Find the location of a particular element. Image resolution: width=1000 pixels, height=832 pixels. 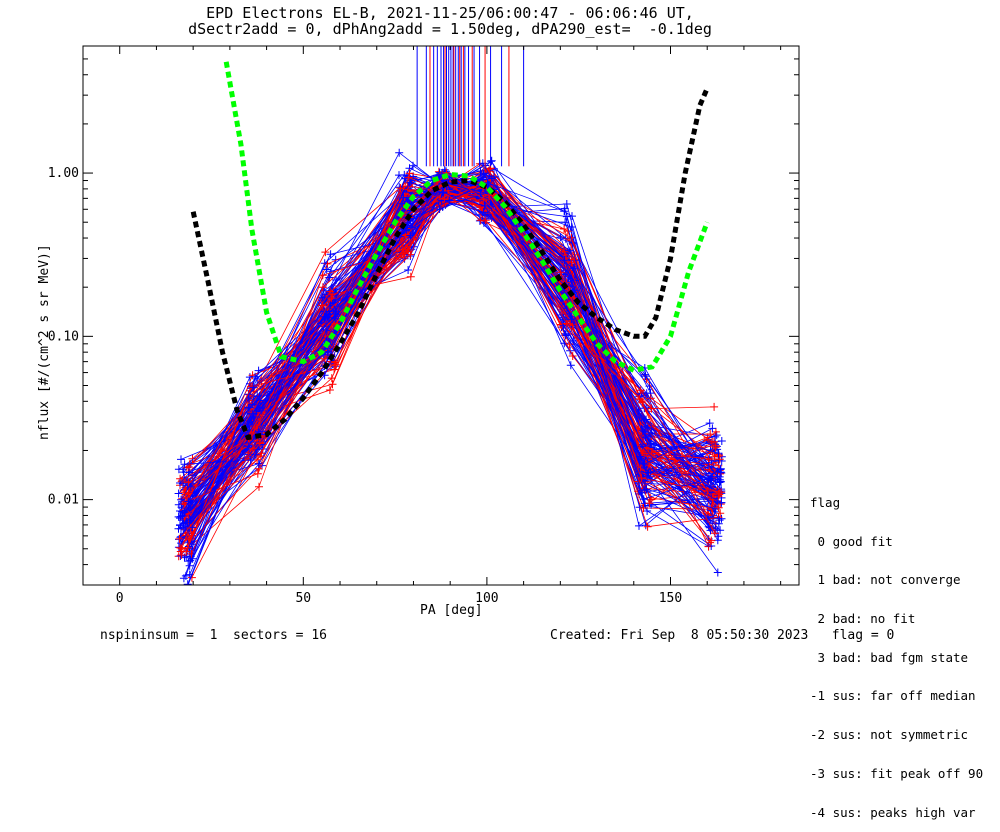

legend-item: -4 sus: peaks high var is located at coordinates (893, 812).